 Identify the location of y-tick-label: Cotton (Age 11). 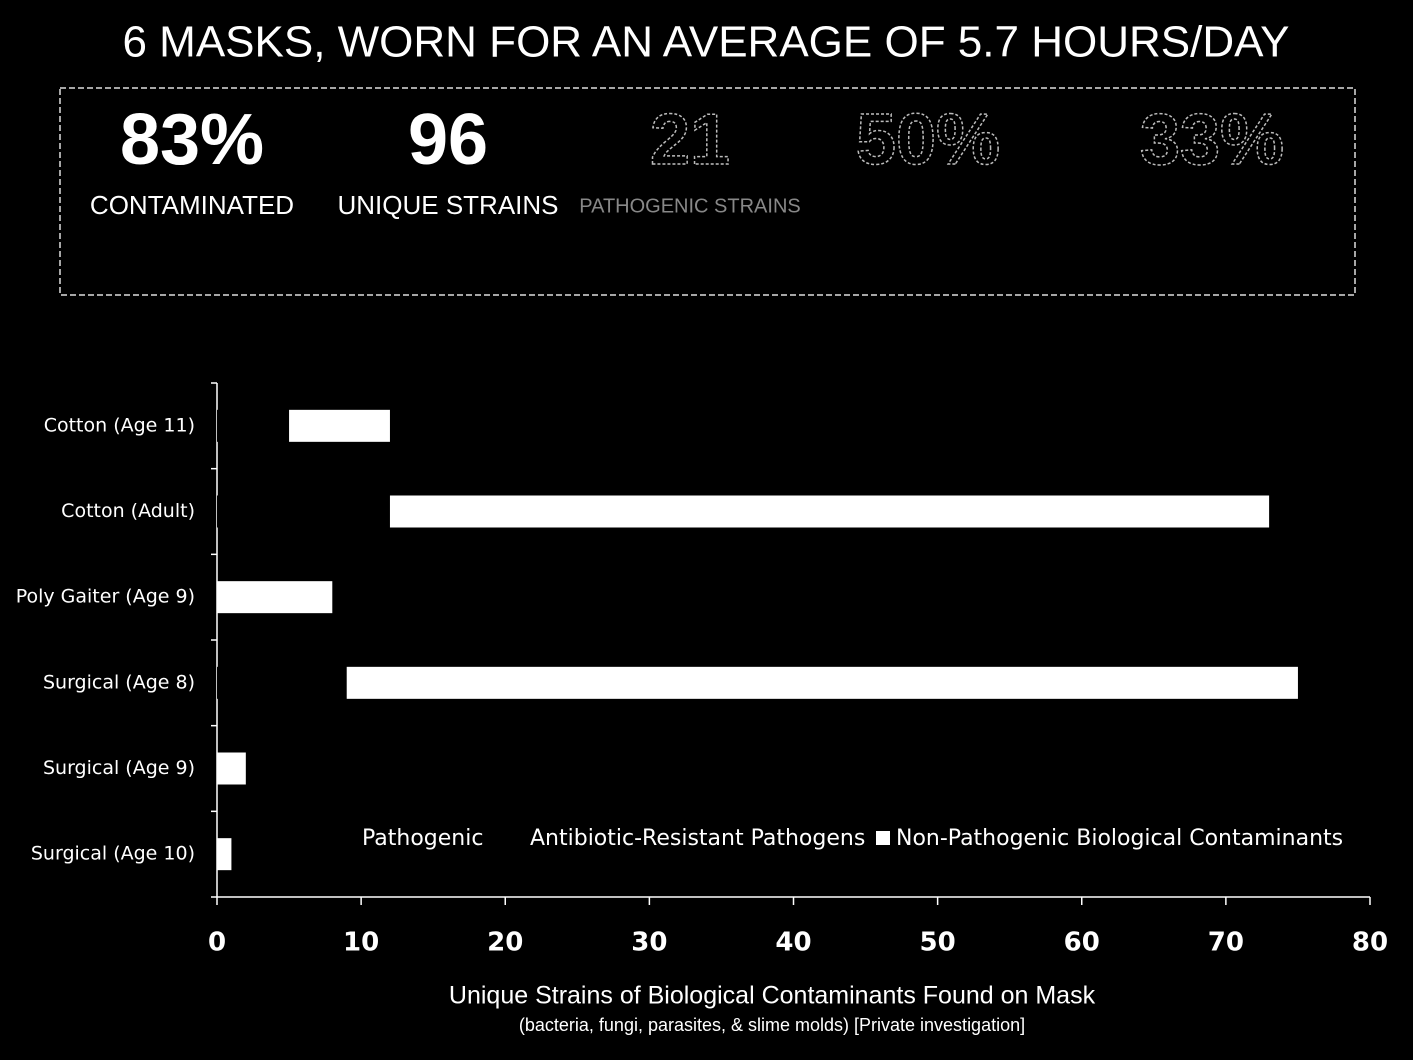
(119, 425).